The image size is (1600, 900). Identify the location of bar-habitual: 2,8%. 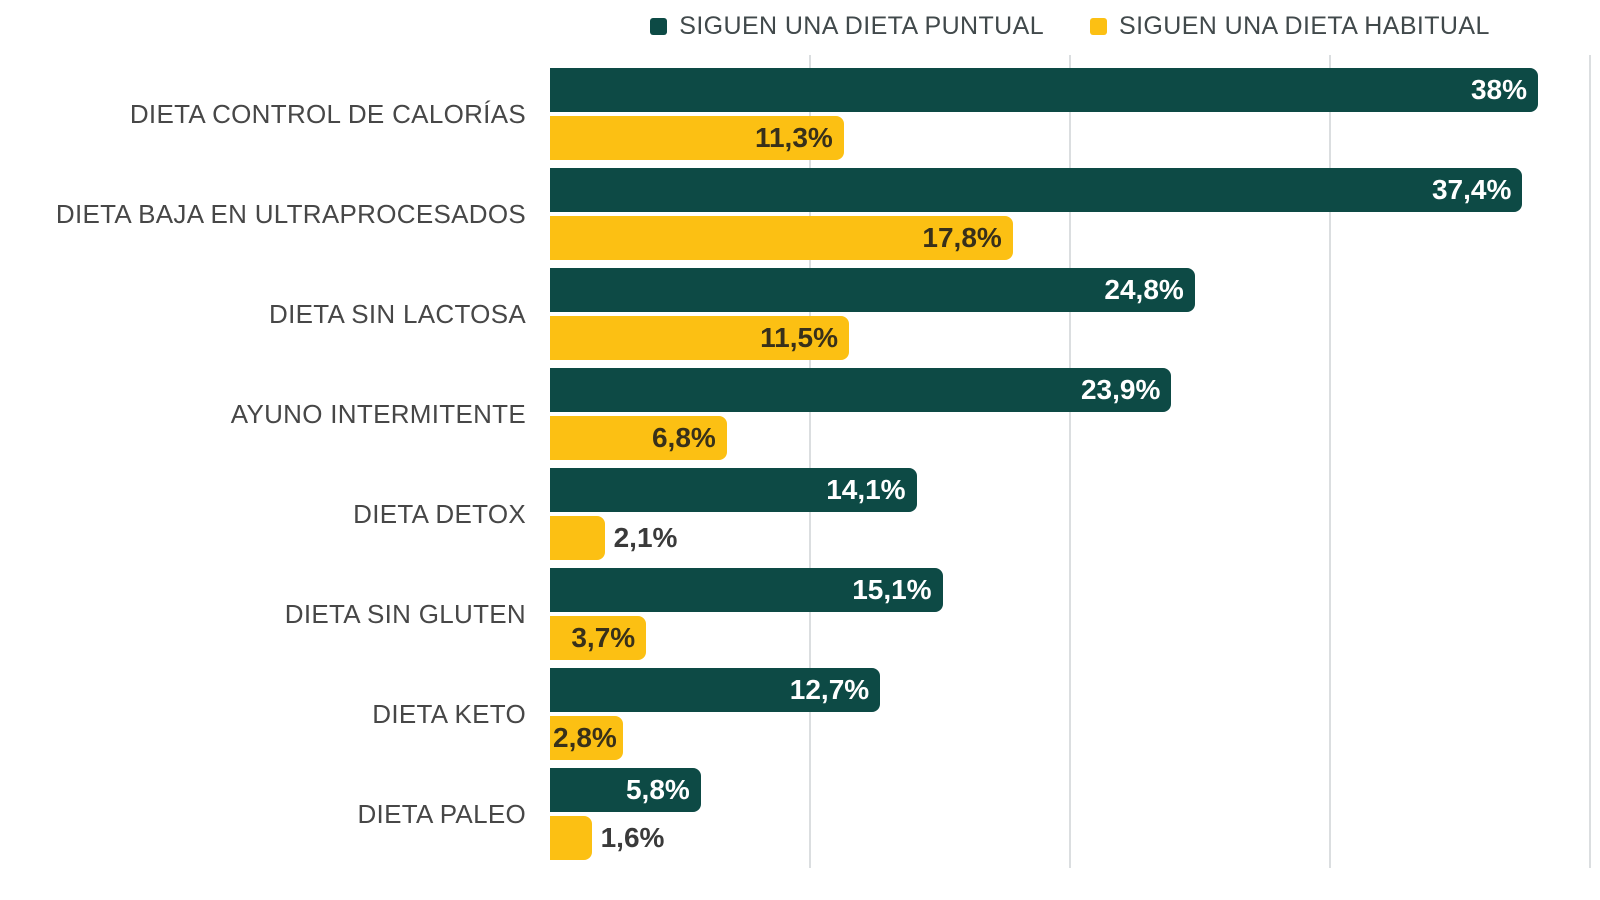
(586, 738).